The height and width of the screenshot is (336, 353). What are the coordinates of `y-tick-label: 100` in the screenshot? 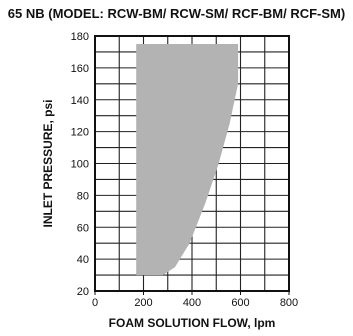 It's located at (80, 165).